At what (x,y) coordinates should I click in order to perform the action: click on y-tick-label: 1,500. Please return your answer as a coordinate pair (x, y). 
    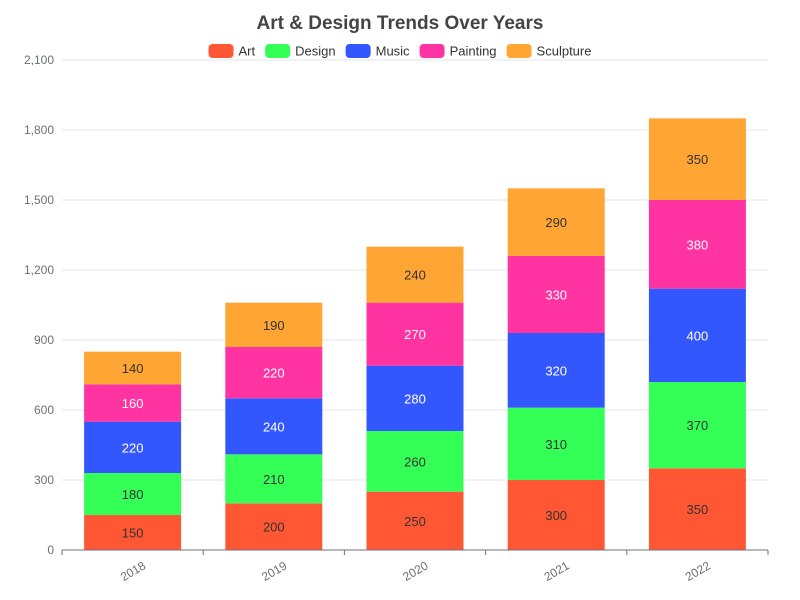
    Looking at the image, I should click on (39, 200).